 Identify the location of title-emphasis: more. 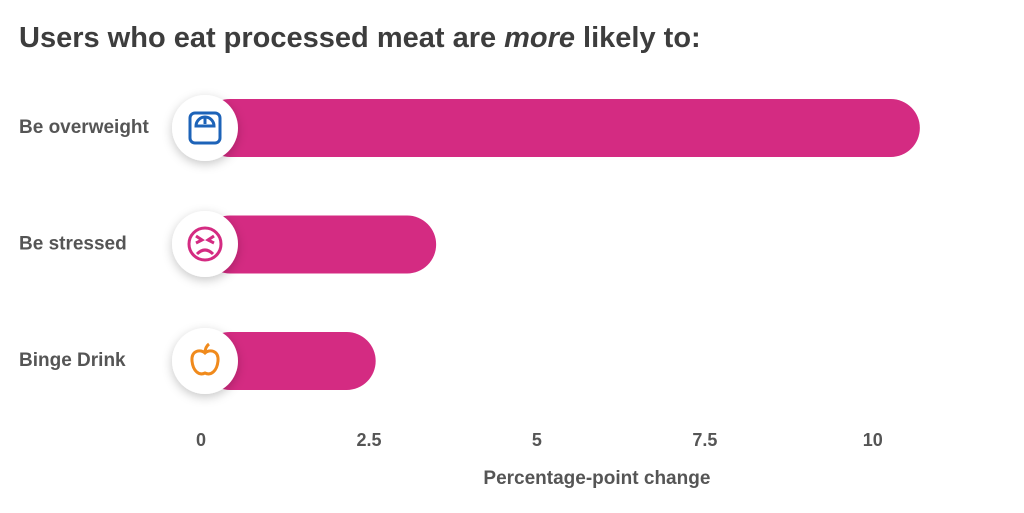
(540, 38).